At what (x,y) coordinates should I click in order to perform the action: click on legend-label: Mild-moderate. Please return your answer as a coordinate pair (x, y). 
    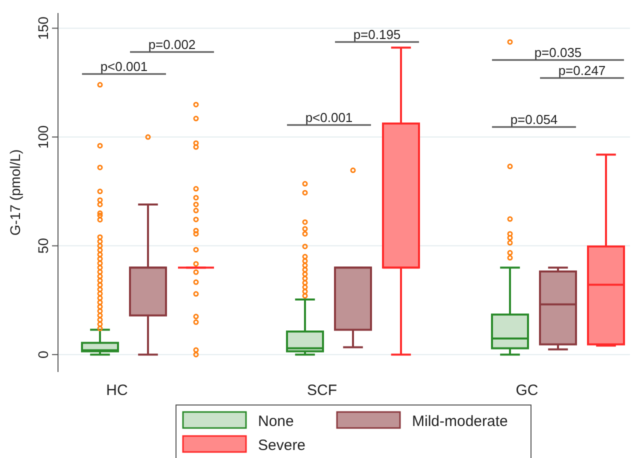
    Looking at the image, I should click on (460, 421).